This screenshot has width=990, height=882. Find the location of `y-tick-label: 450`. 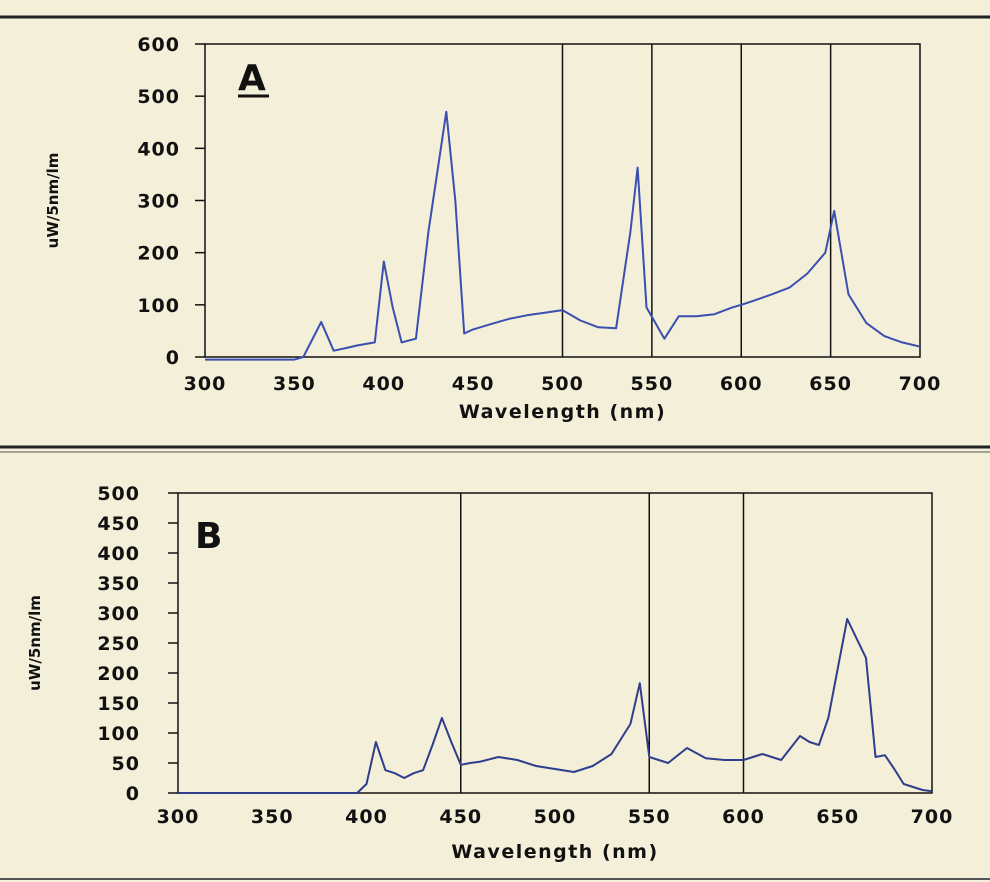

y-tick-label: 450 is located at coordinates (118, 524).